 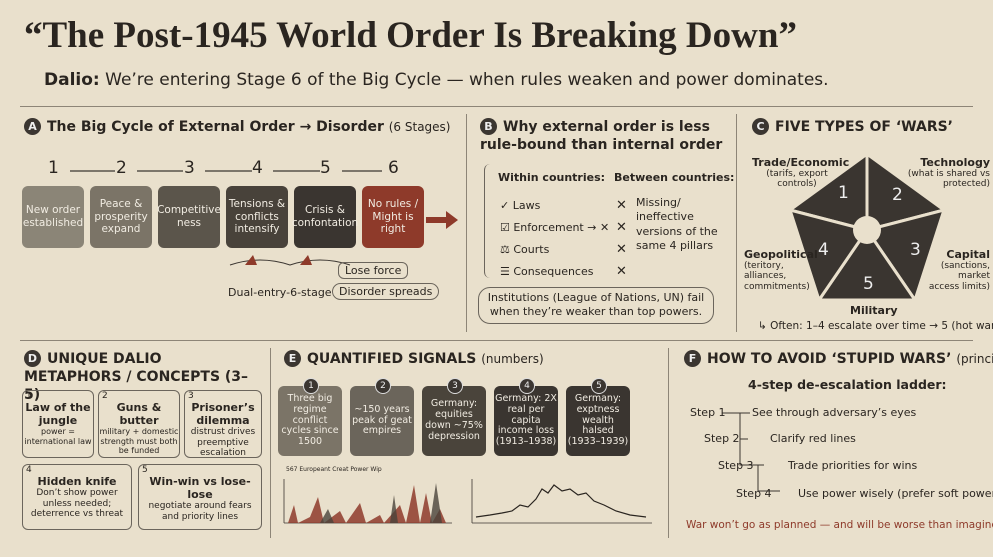 What do you see at coordinates (223, 414) in the screenshot?
I see `metaphor-title: Prisoner’s dilemma` at bounding box center [223, 414].